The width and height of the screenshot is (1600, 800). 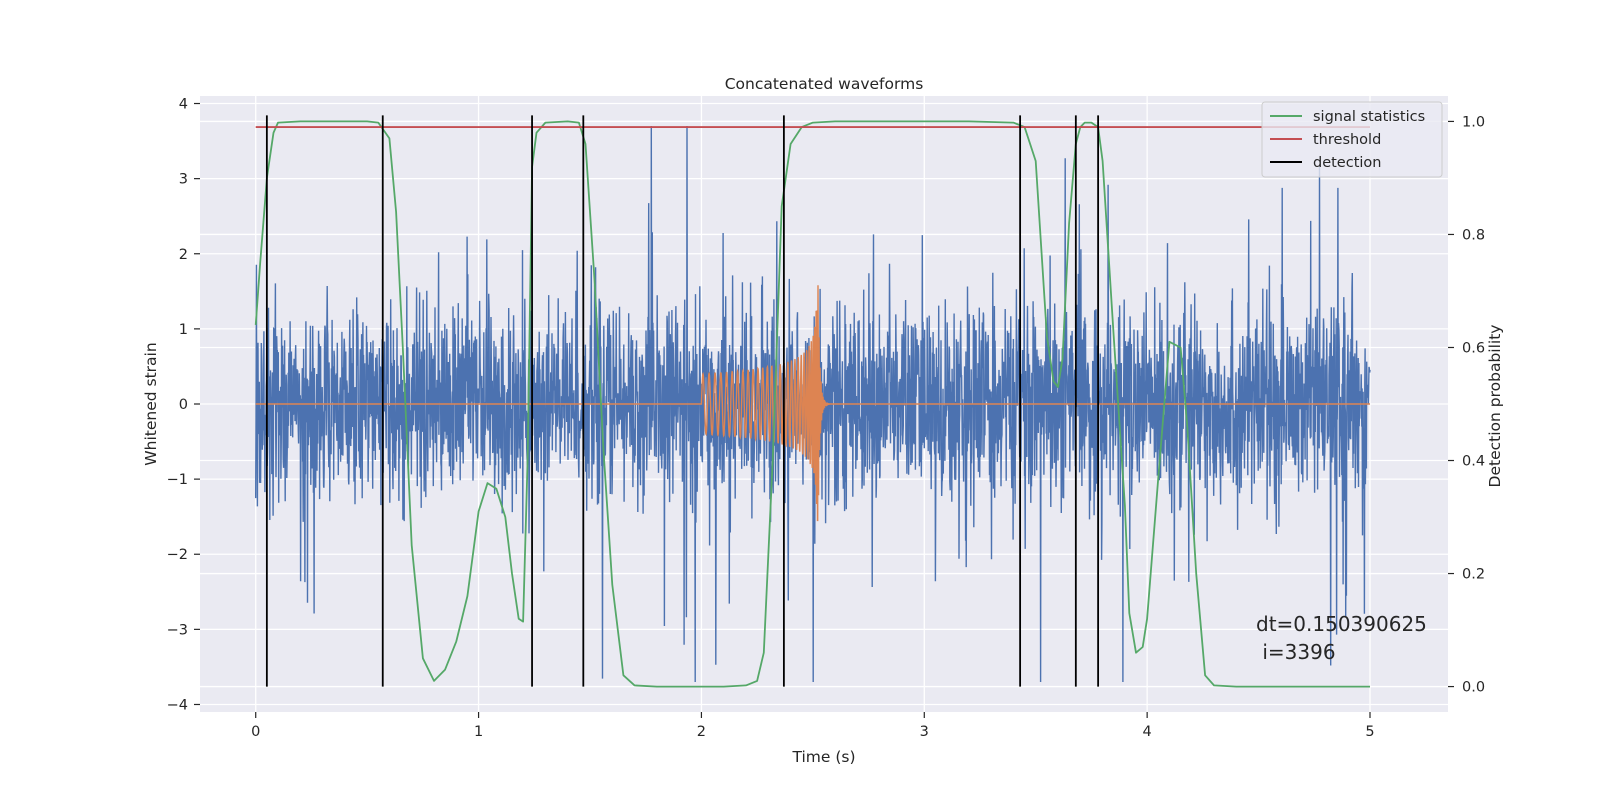 What do you see at coordinates (823, 757) in the screenshot?
I see `x-axis-label: Time (s)` at bounding box center [823, 757].